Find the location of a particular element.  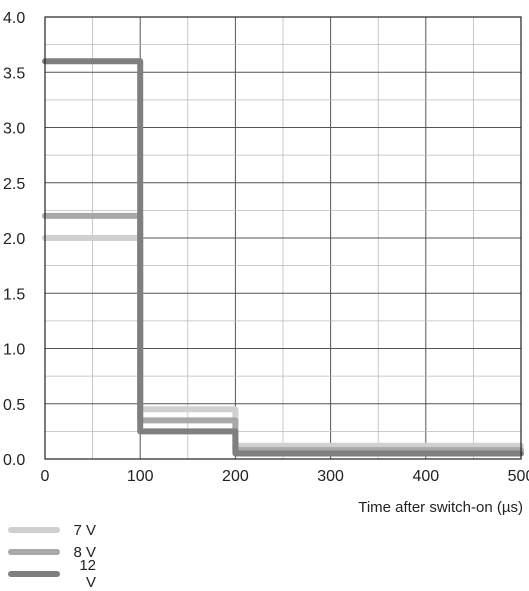

legend-item: 7 V is located at coordinates (52, 530).